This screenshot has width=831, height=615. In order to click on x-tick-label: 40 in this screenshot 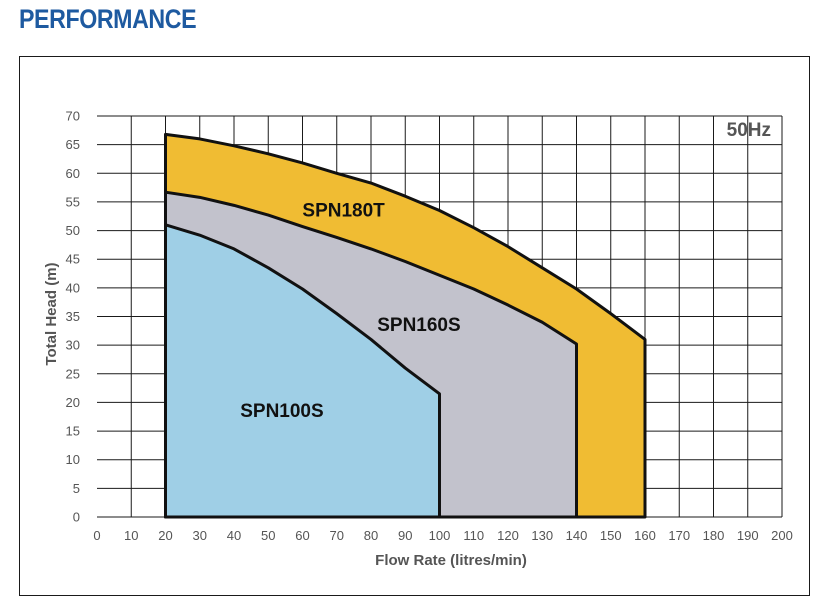, I will do `click(234, 535)`.